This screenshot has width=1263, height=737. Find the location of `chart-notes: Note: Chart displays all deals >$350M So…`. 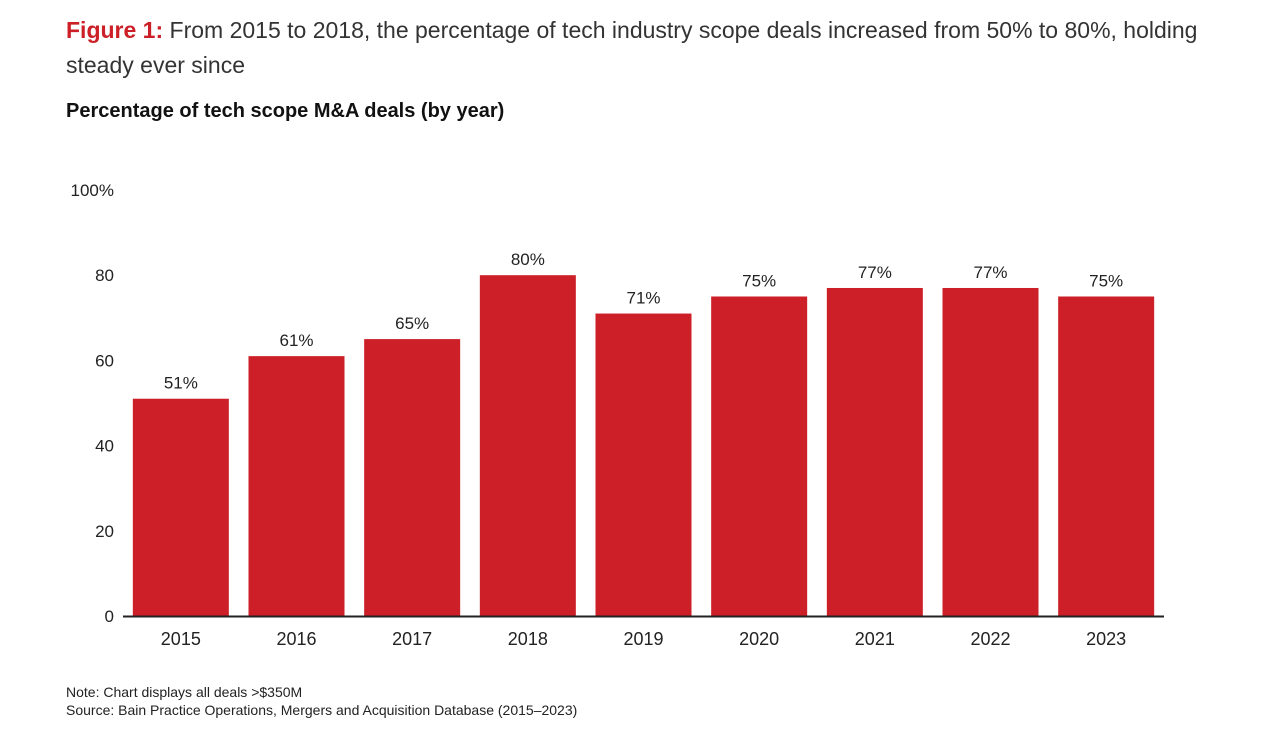

chart-notes: Note: Chart displays all deals >$350M So… is located at coordinates (321, 701).